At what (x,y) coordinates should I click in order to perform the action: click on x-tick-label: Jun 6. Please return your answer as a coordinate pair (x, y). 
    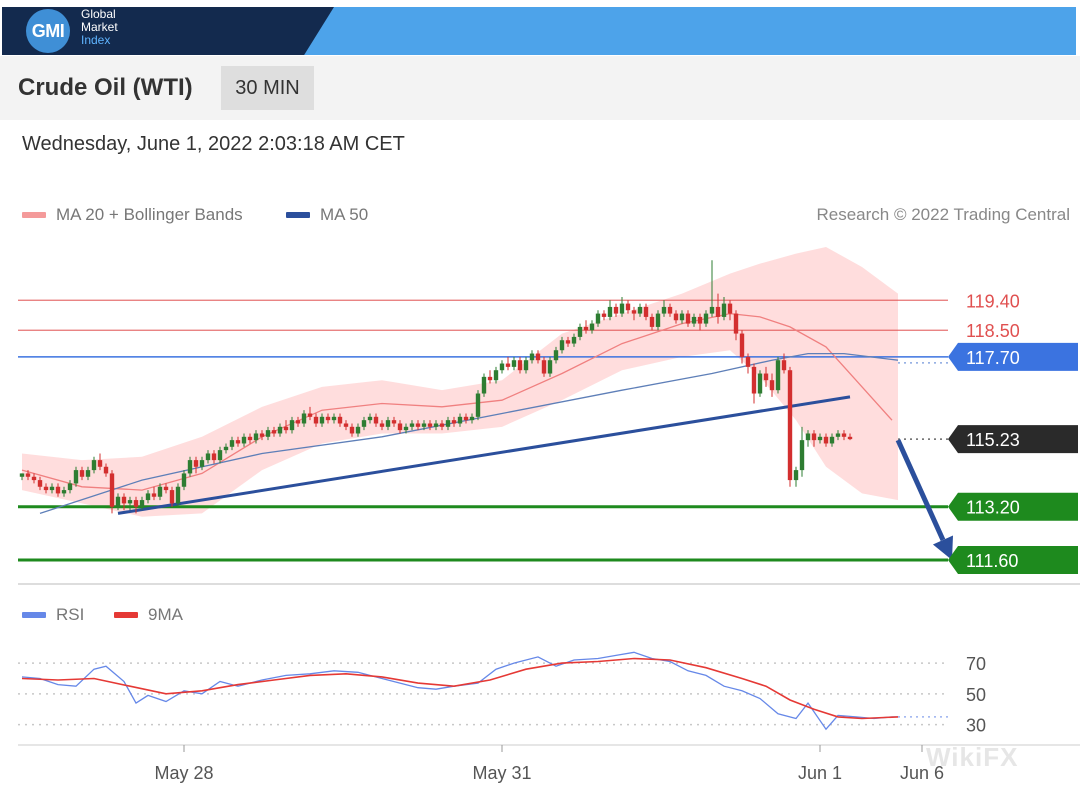
    Looking at the image, I should click on (922, 773).